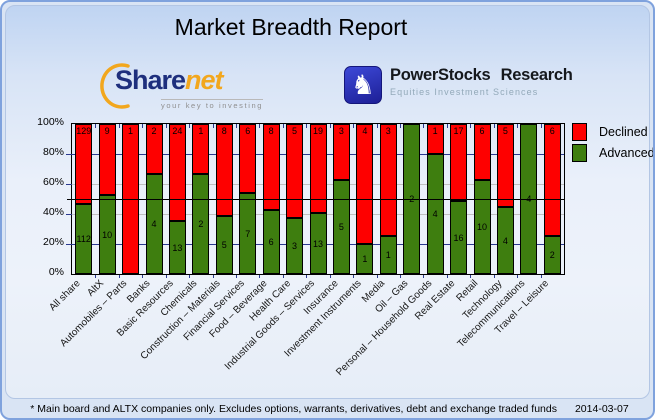 The height and width of the screenshot is (420, 655). What do you see at coordinates (204, 80) in the screenshot?
I see `sharenet-word-net: net` at bounding box center [204, 80].